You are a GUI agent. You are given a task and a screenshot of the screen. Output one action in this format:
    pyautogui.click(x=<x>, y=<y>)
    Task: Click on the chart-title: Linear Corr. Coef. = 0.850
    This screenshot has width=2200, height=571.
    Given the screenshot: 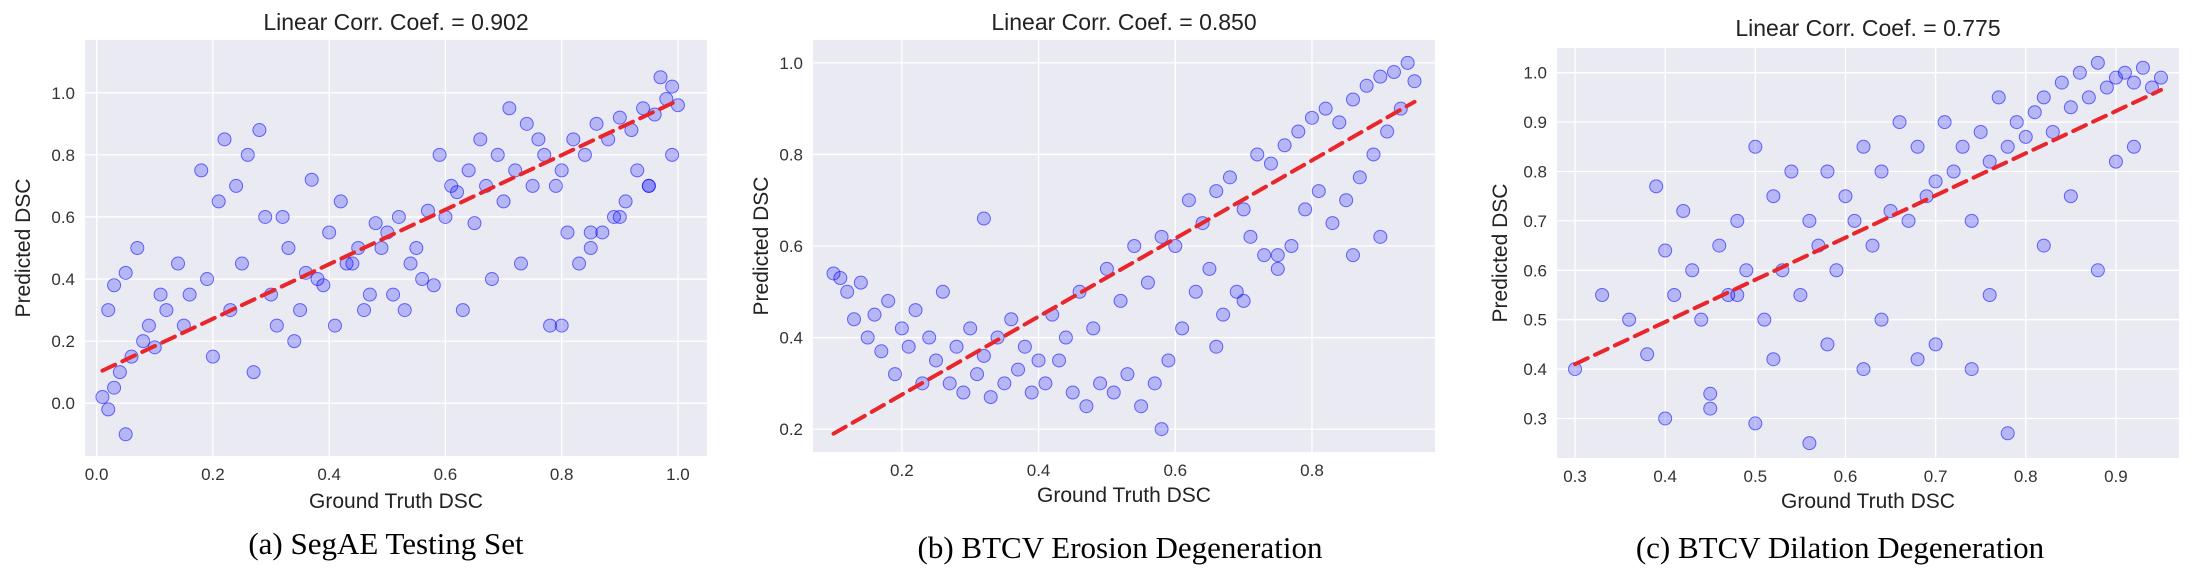 What is the action you would take?
    pyautogui.click(x=1123, y=22)
    